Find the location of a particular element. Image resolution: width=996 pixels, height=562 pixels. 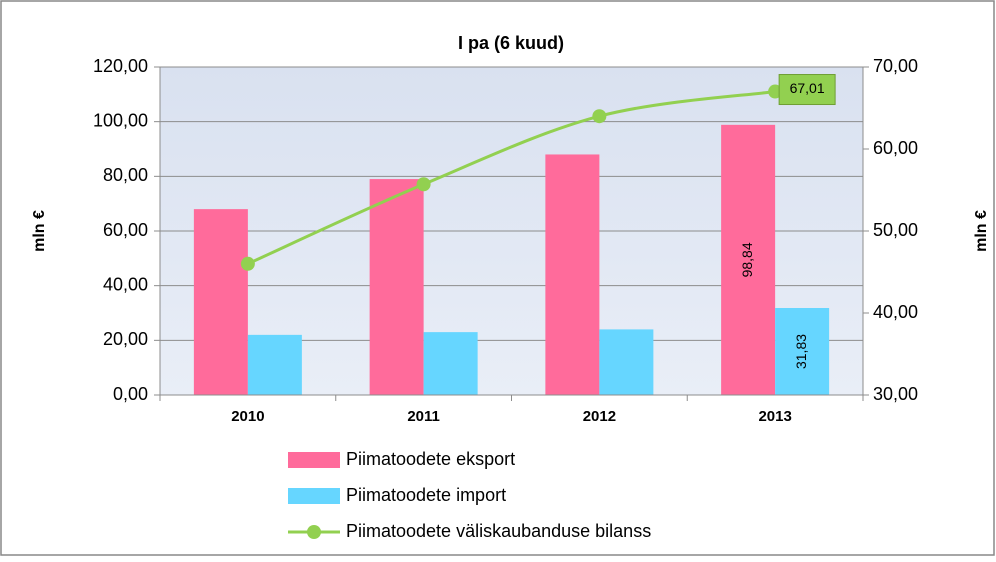

y2-tick-label: 50,00 is located at coordinates (895, 230).